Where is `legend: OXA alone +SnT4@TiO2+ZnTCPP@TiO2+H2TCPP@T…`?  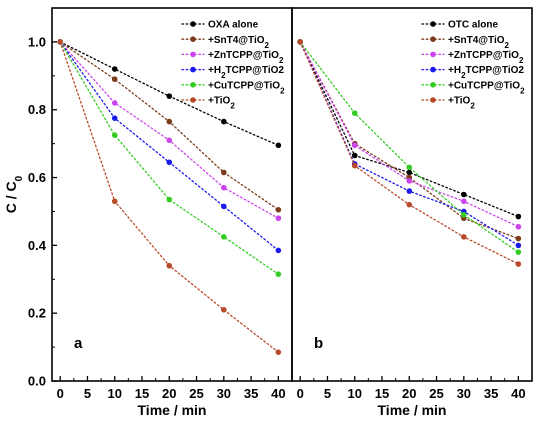
legend: OXA alone +SnT4@TiO2+ZnTCPP@TiO2+H2TCPP@T… is located at coordinates (233, 65).